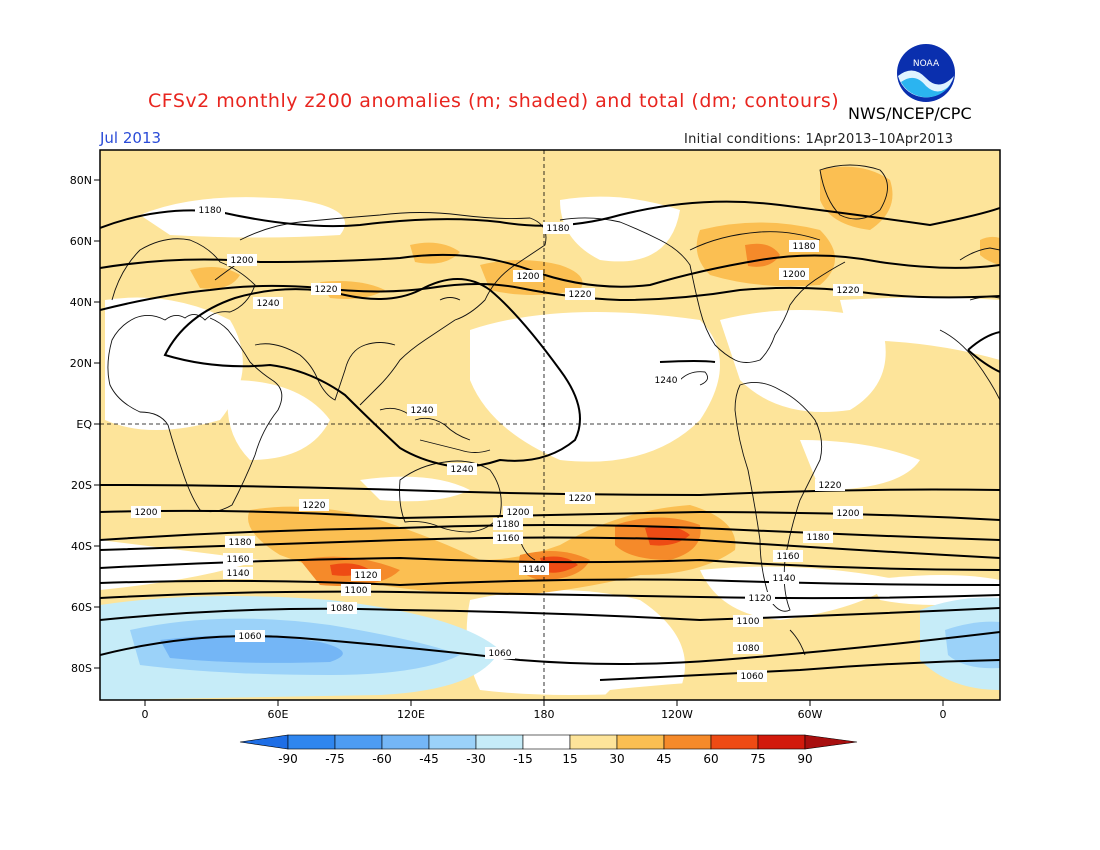  I want to click on negative-anomalies, so click(550, 648).